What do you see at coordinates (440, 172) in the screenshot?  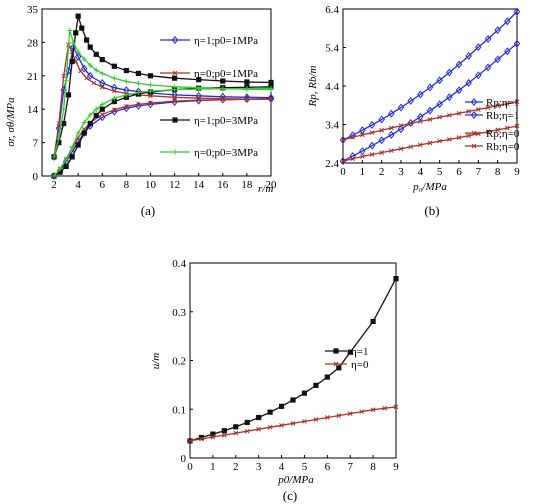 I see `x-tick-label: 5` at bounding box center [440, 172].